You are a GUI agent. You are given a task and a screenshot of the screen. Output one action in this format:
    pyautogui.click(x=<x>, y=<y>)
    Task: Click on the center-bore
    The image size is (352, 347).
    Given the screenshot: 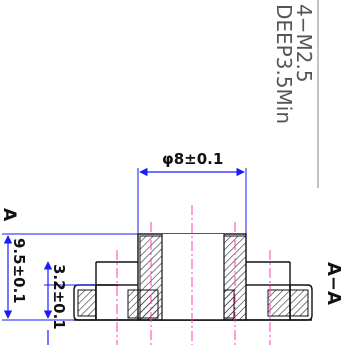 What is the action you would take?
    pyautogui.click(x=193, y=277)
    